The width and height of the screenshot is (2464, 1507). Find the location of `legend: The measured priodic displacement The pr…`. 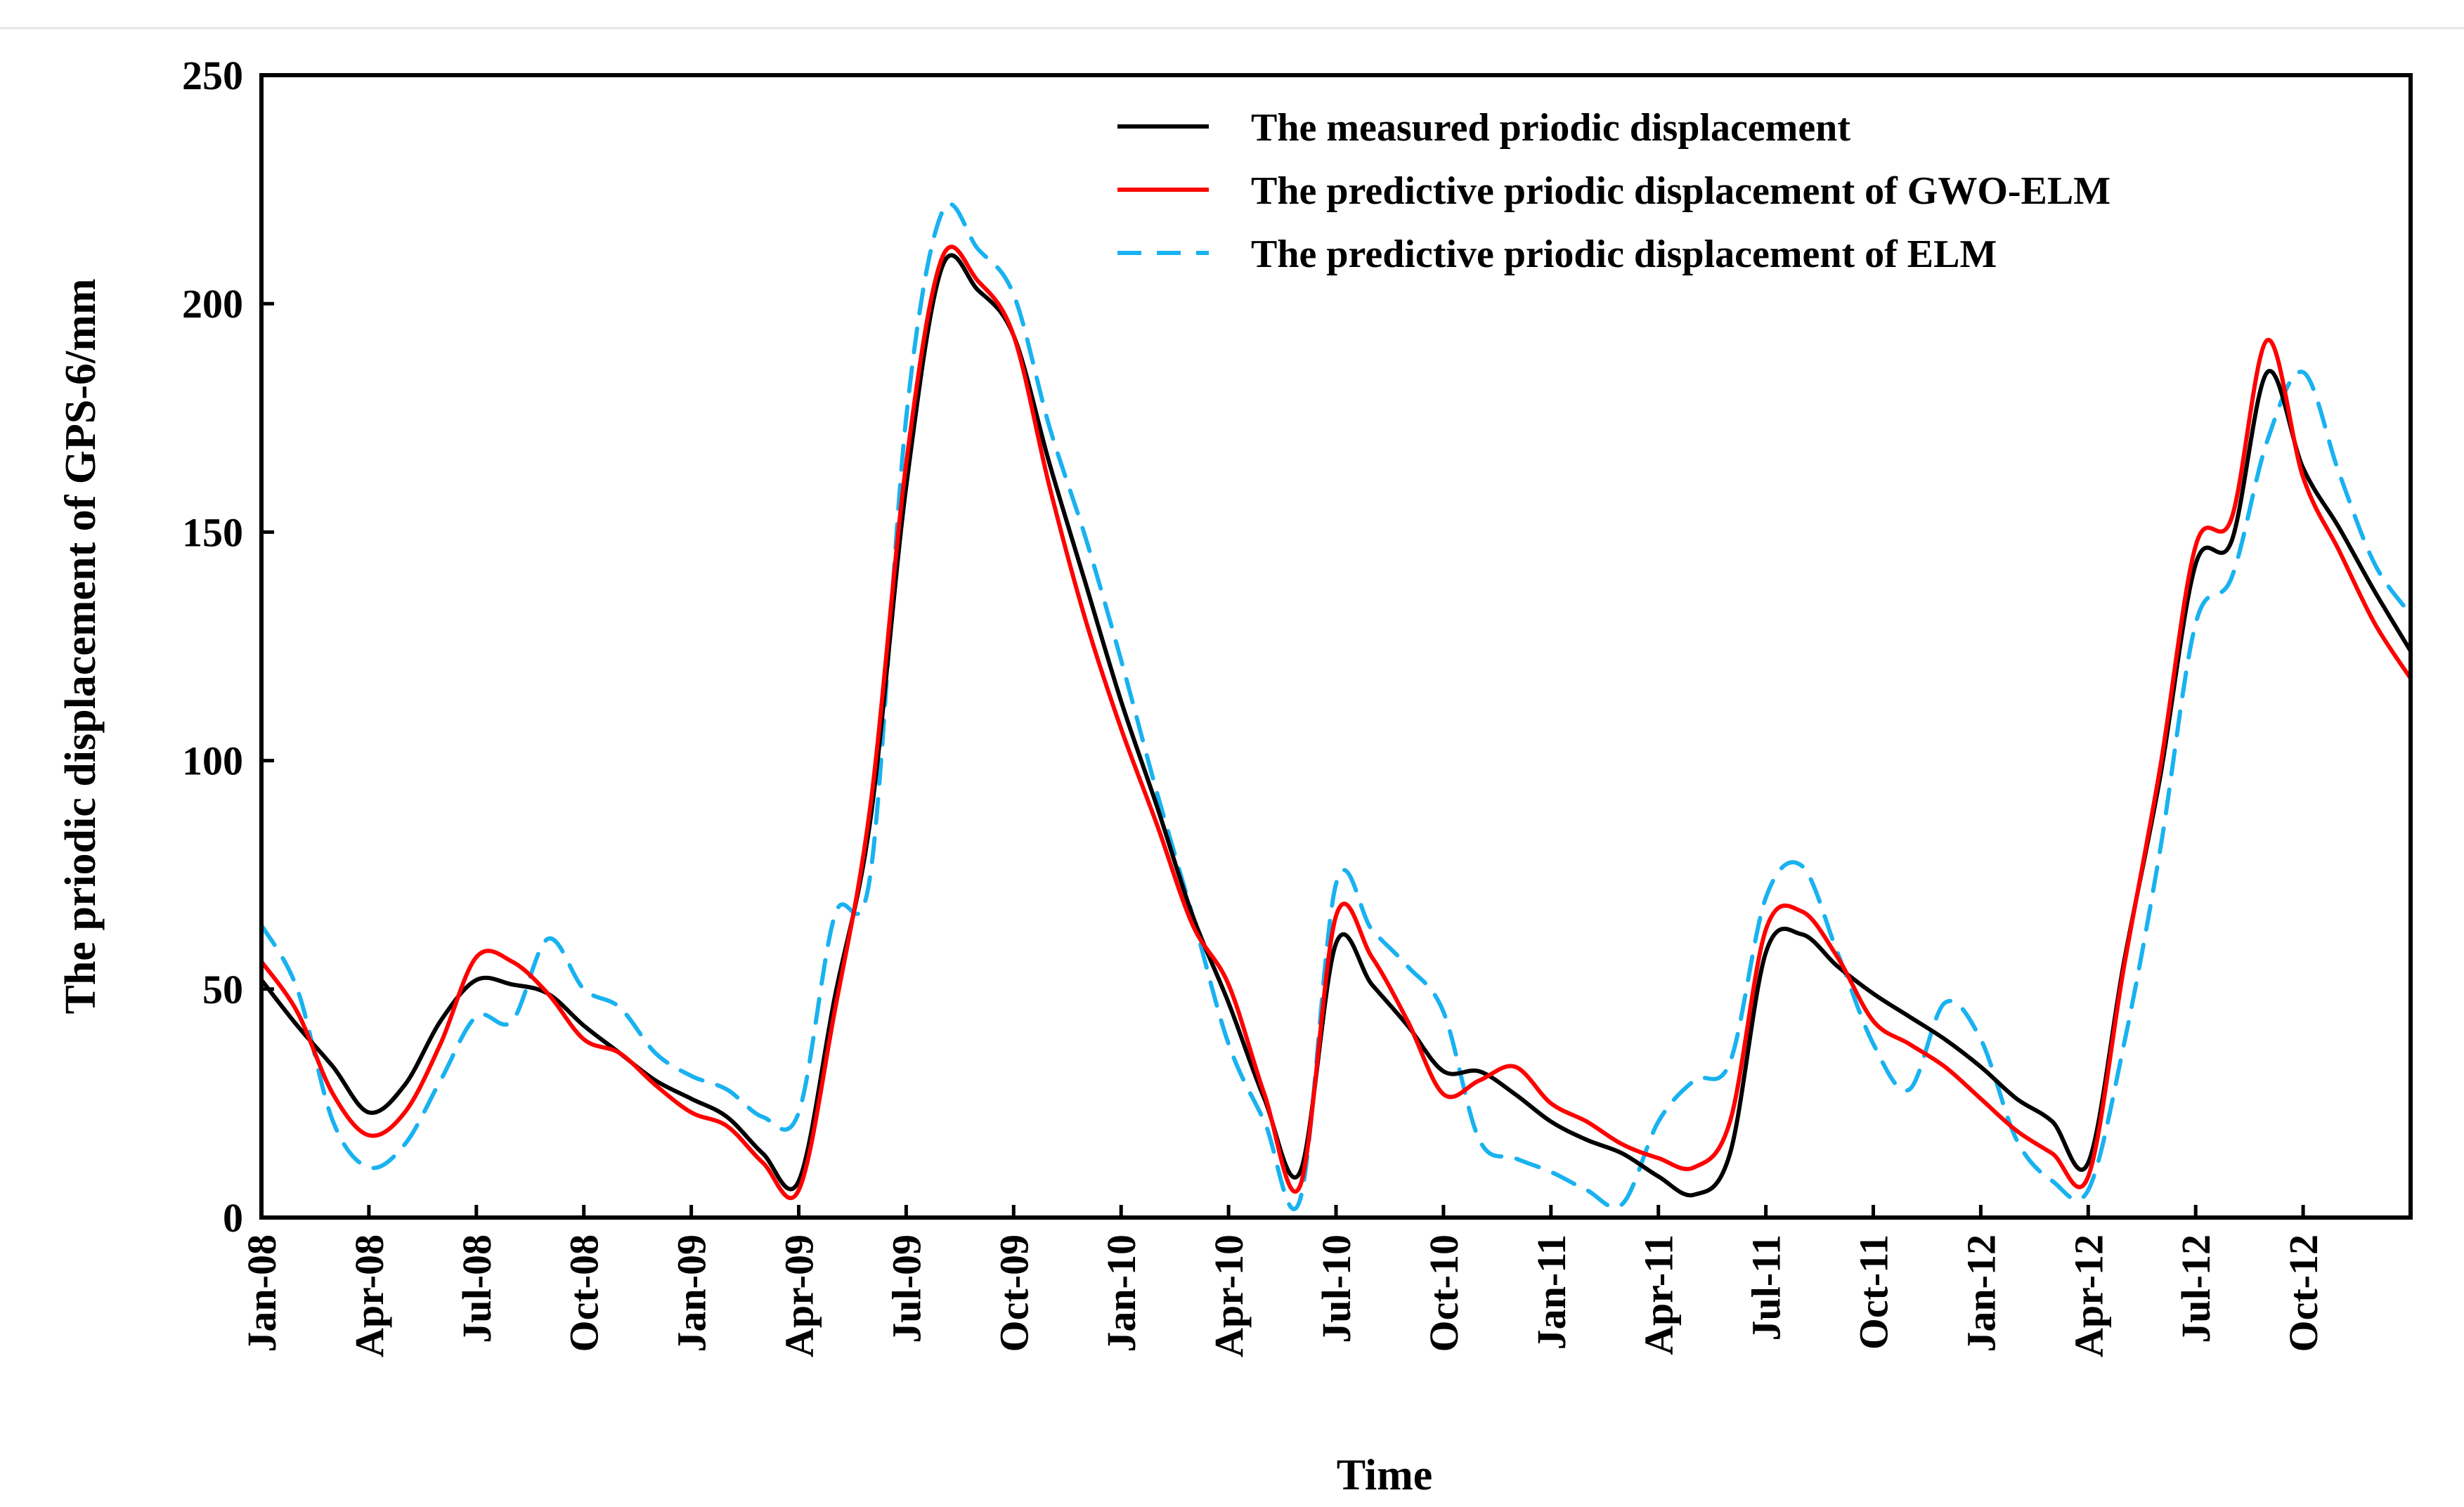

legend: The measured priodic displacement The pr… is located at coordinates (1614, 191).